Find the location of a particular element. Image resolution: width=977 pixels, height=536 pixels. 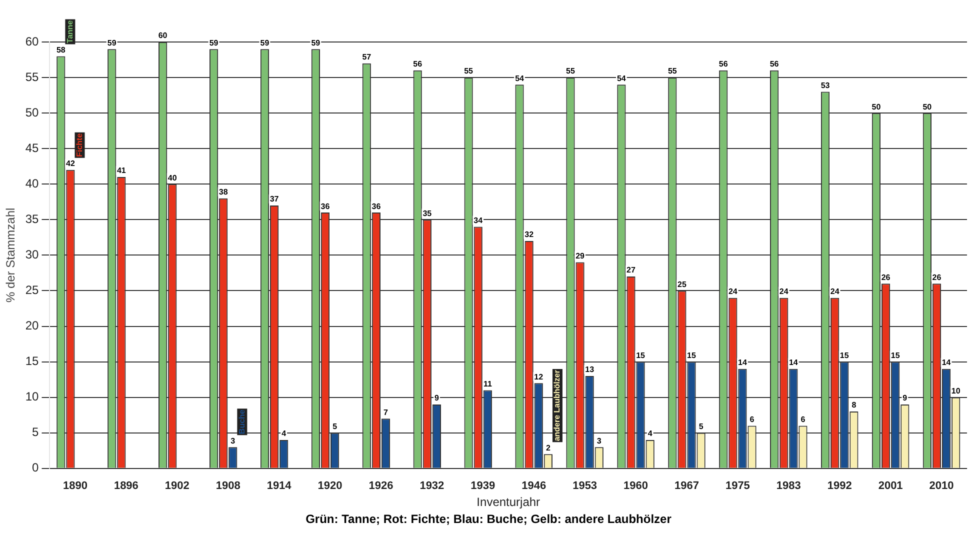

data-label: 29 is located at coordinates (581, 256).